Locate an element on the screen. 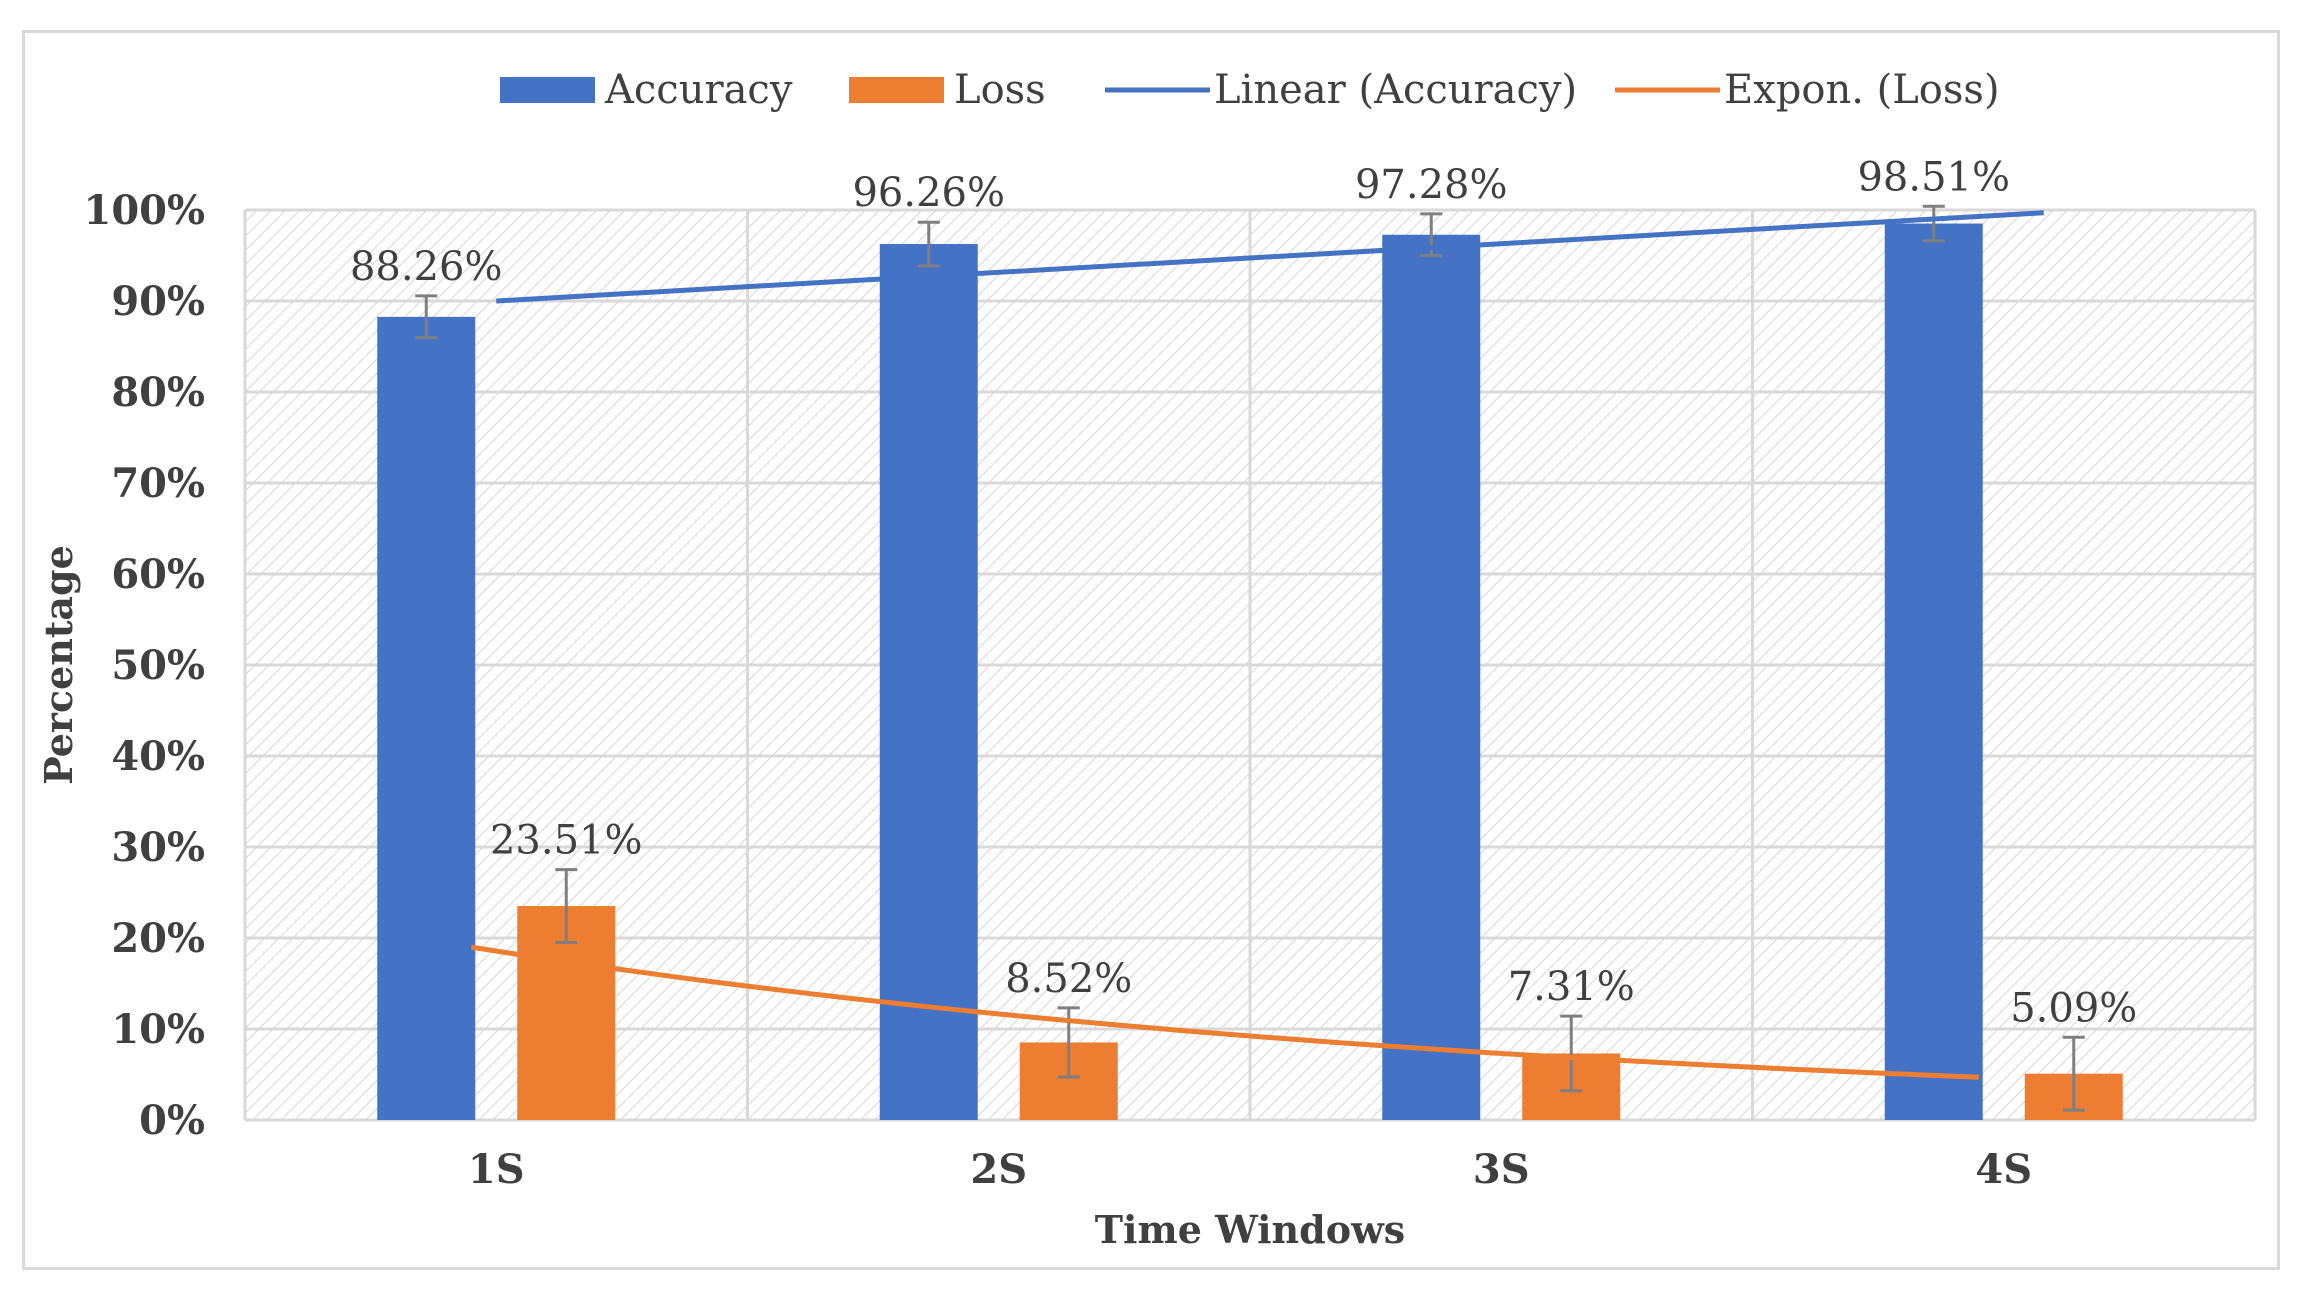 The height and width of the screenshot is (1301, 2304). data-label-loss: 7.31% is located at coordinates (1571, 987).